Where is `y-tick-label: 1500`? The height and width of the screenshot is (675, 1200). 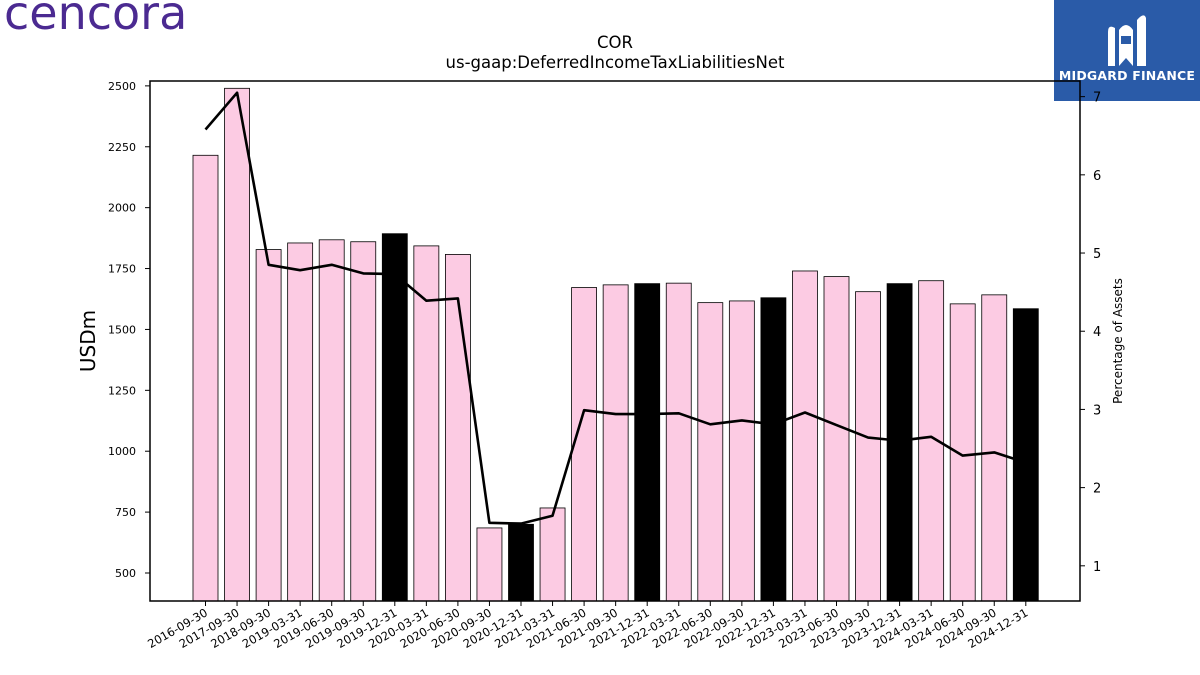 y-tick-label: 1500 is located at coordinates (122, 329).